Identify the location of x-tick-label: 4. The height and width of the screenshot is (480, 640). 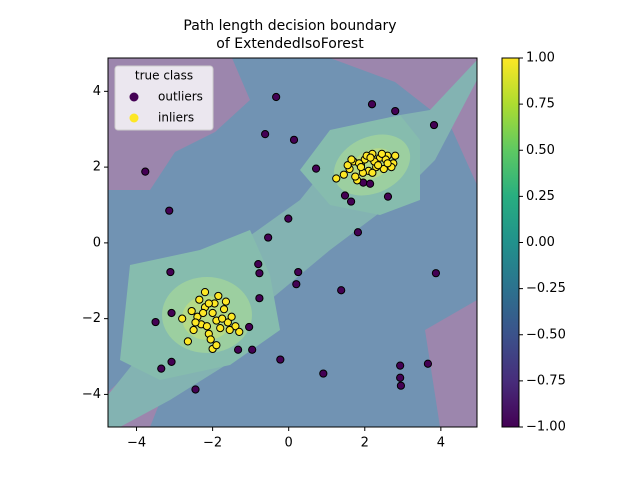
(441, 443).